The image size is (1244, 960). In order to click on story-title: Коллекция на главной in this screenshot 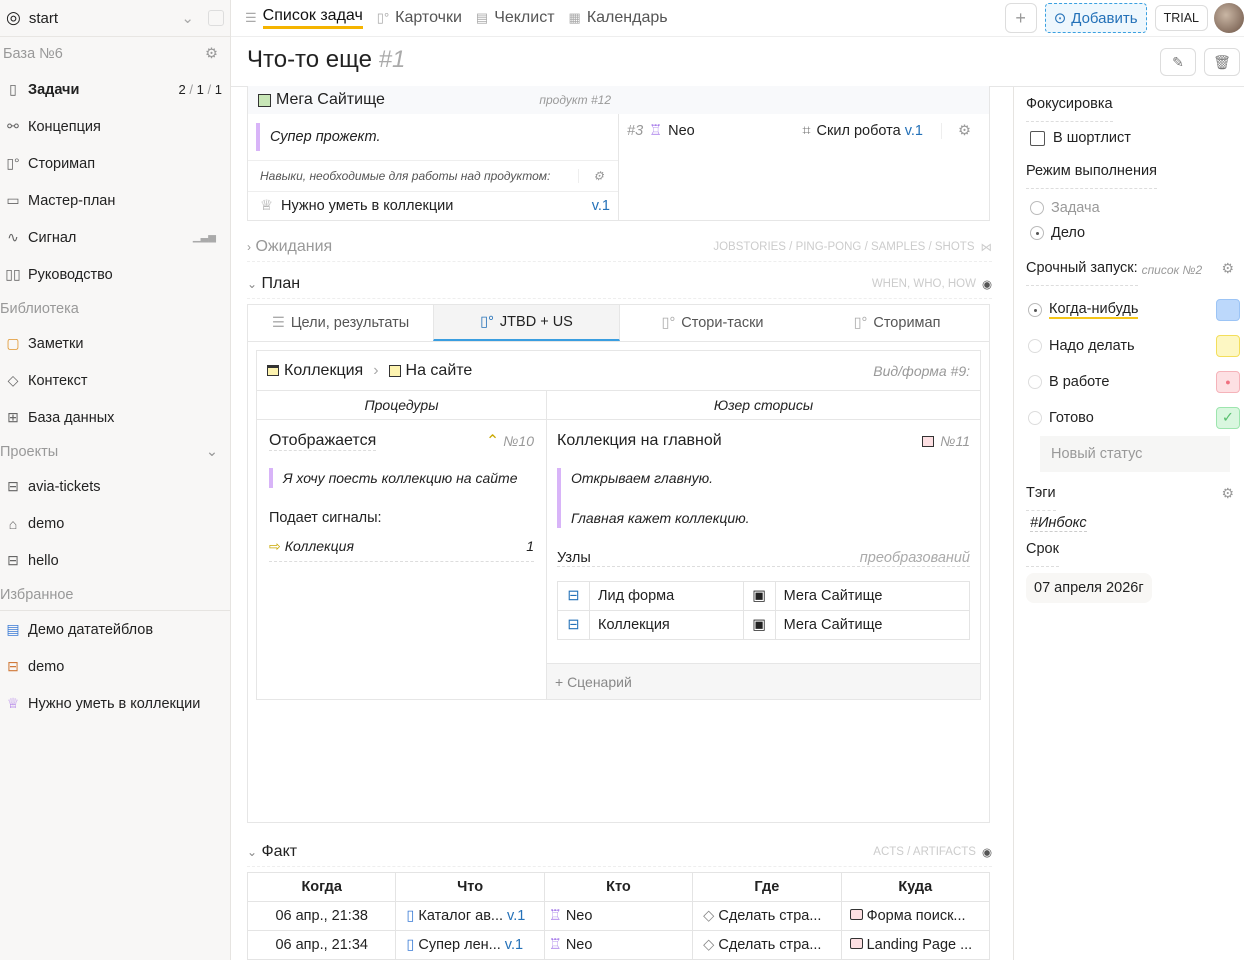, I will do `click(639, 440)`.